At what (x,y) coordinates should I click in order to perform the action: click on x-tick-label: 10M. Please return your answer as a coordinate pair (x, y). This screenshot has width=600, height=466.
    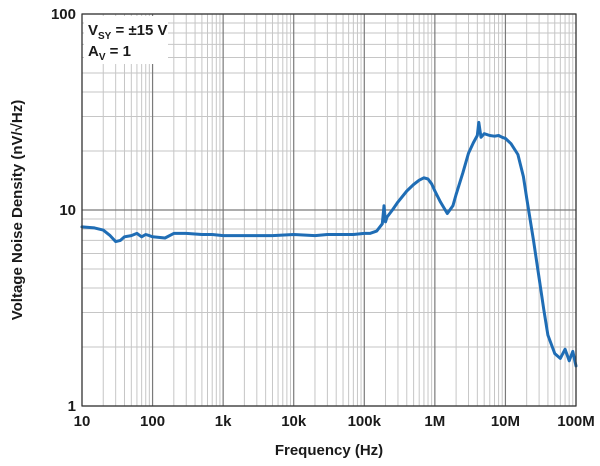
    Looking at the image, I should click on (505, 421).